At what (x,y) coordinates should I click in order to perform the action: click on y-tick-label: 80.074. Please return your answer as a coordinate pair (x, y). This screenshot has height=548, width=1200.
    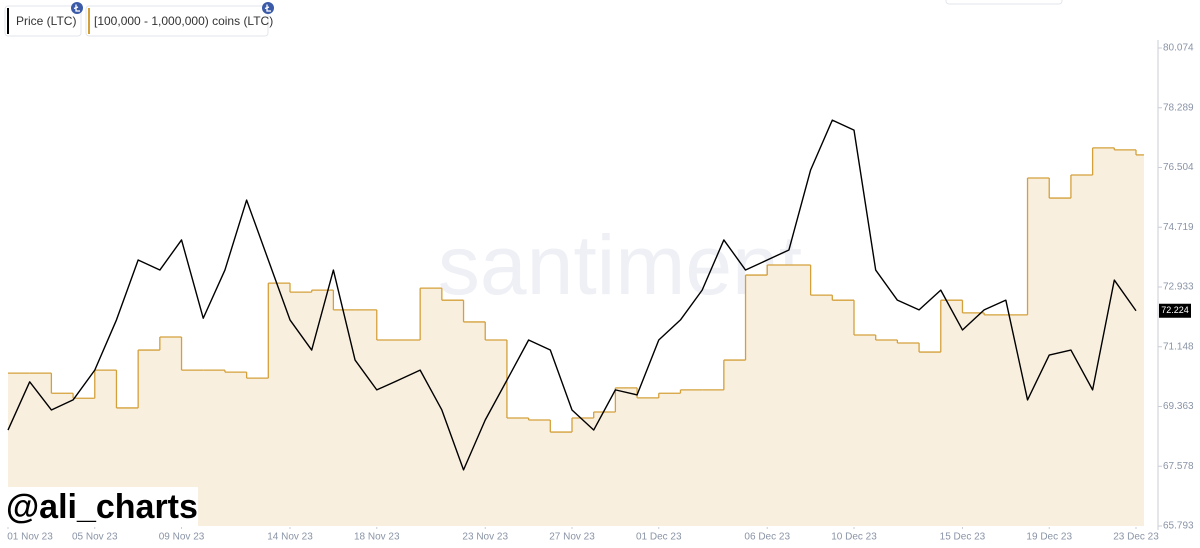
    Looking at the image, I should click on (1178, 48).